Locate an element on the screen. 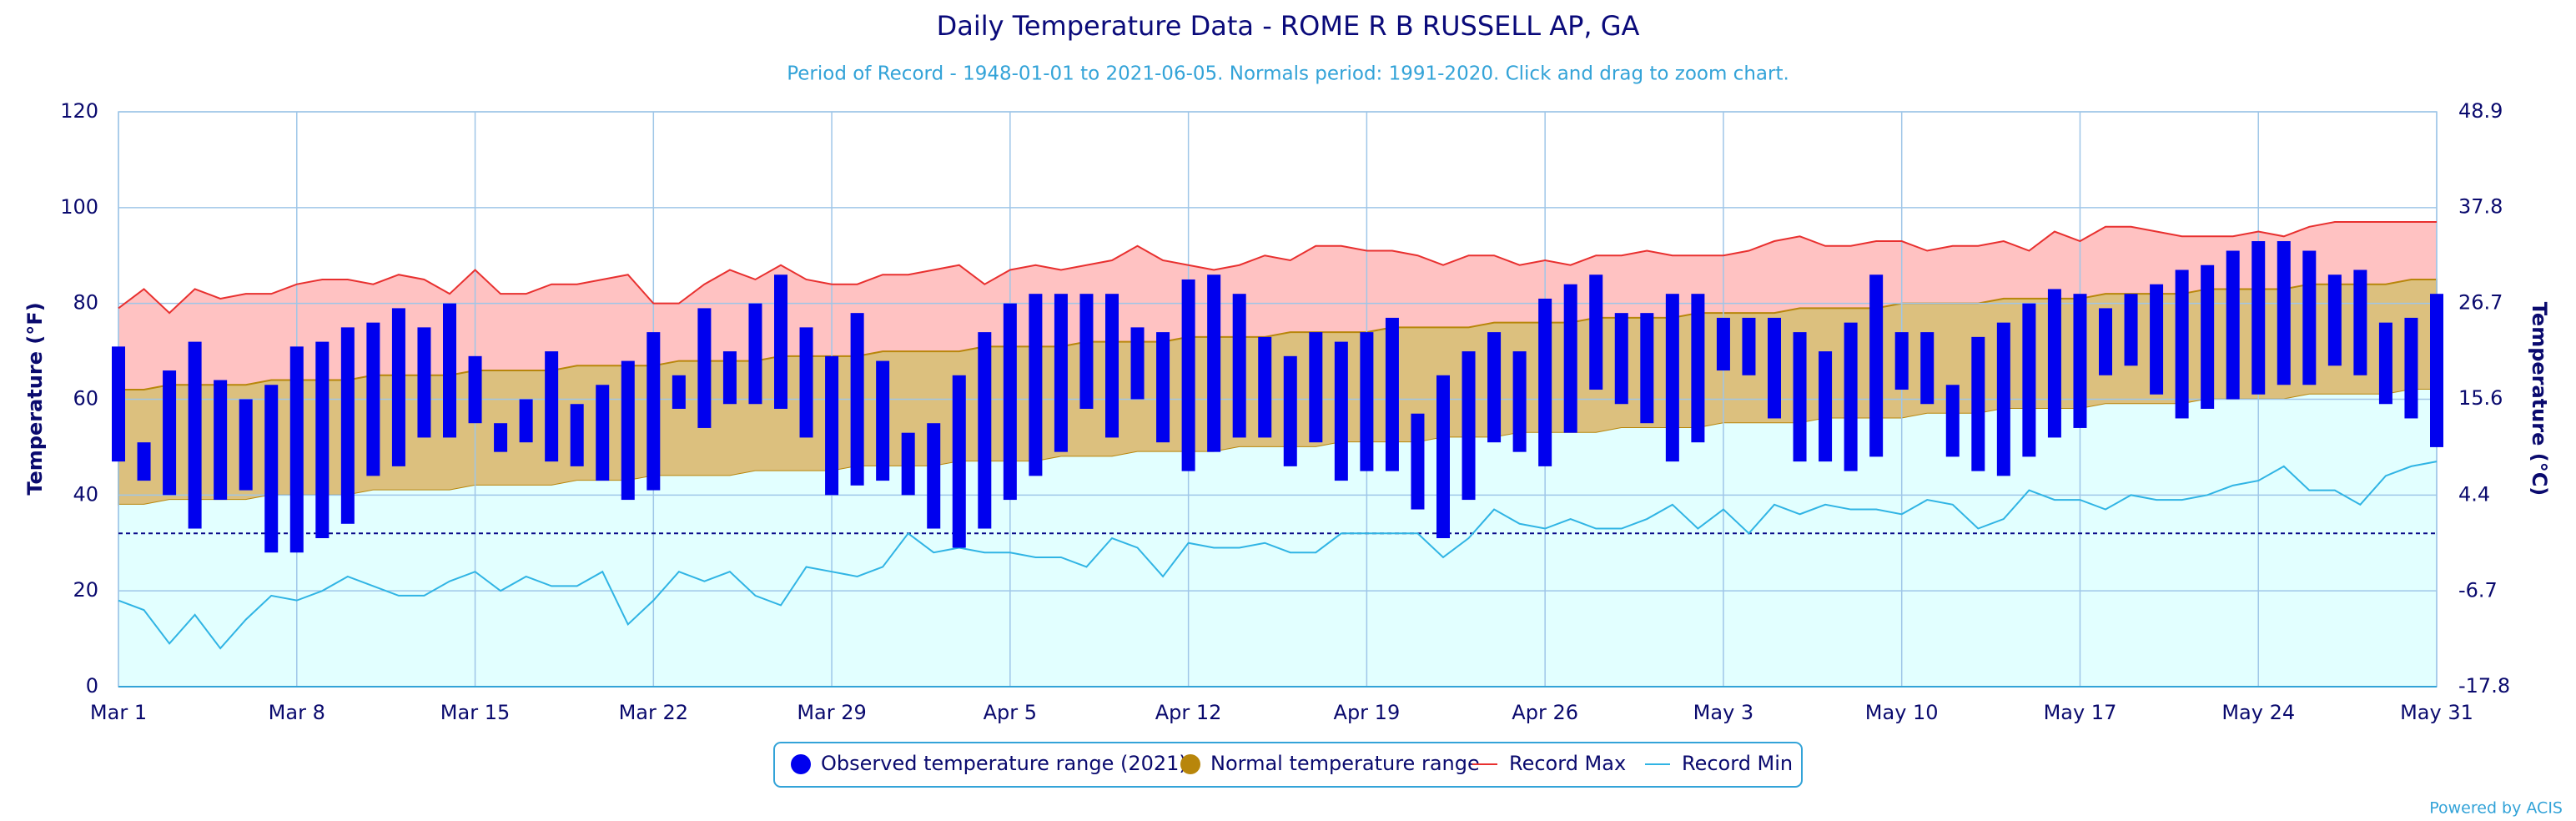 This screenshot has height=821, width=2576. x-tick-label: May 10 is located at coordinates (1902, 713).